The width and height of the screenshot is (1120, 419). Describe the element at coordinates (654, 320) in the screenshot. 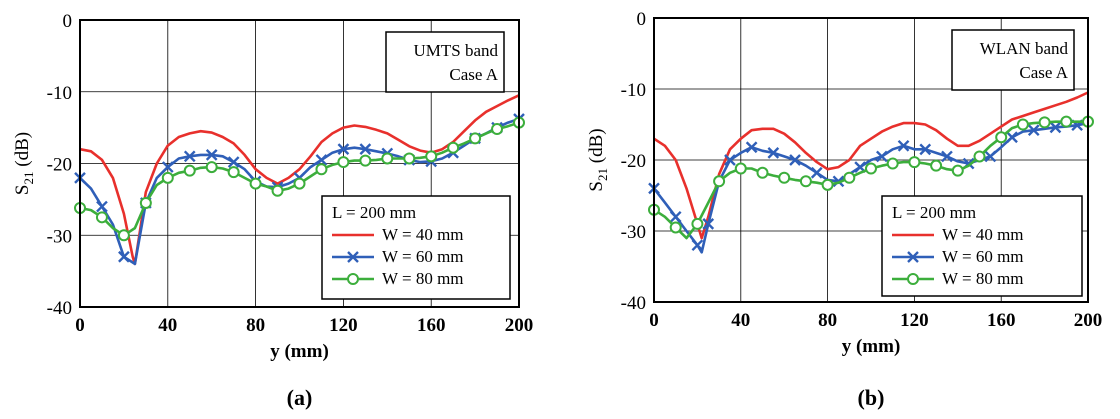

I see `x-tick-label: 0` at that location.